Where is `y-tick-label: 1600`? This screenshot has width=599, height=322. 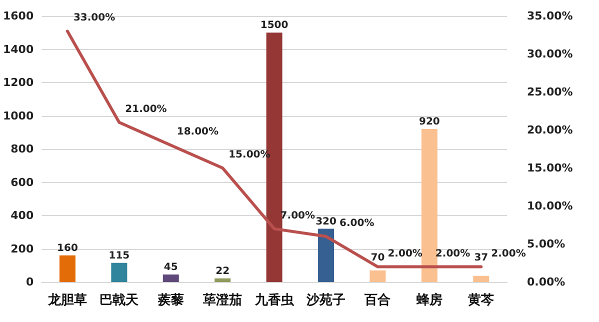
y-tick-label: 1600 is located at coordinates (18, 16).